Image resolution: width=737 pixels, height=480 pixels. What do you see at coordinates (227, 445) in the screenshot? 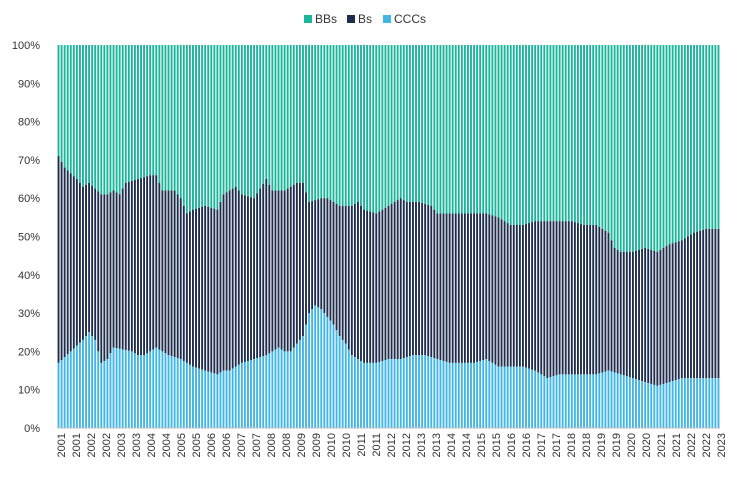
I see `x-tick-label: 2006` at bounding box center [227, 445].